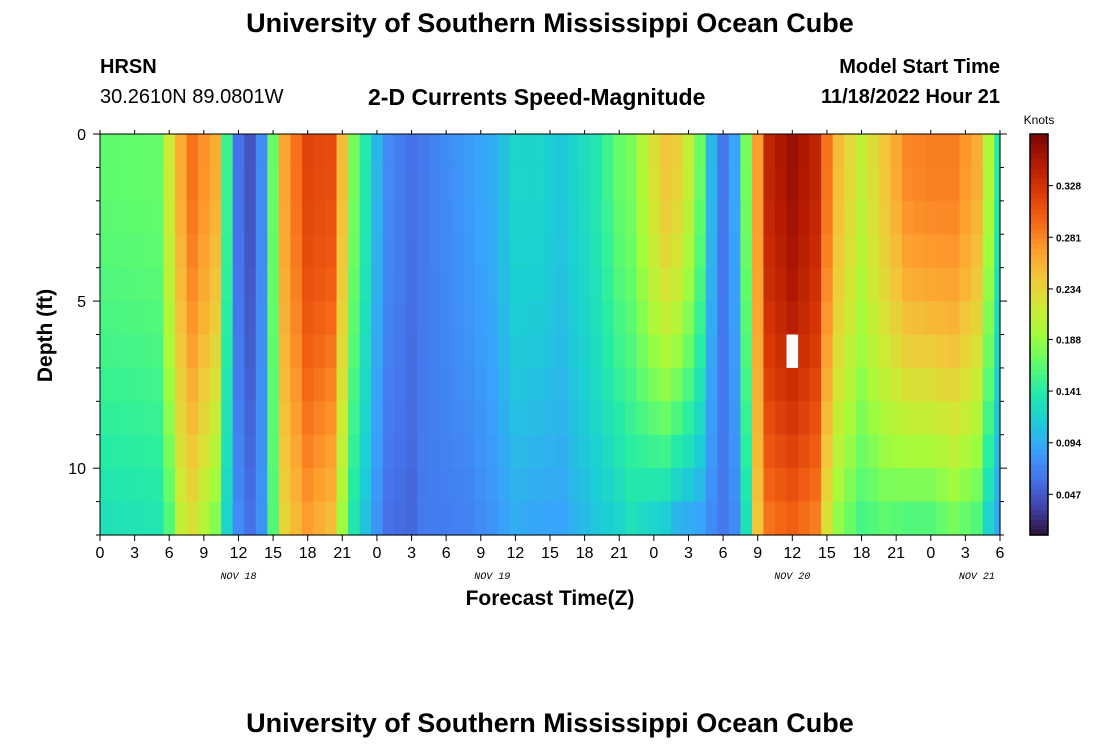 The image size is (1100, 750). Describe the element at coordinates (619, 553) in the screenshot. I see `x-tick-label: 21` at that location.